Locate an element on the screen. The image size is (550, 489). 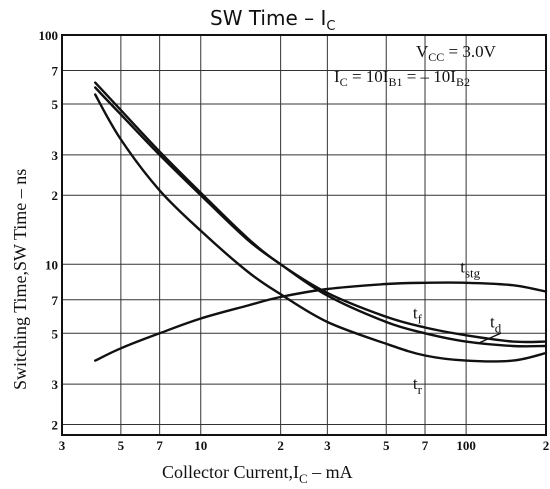
x-axis-label: Collector Current,IC – mA is located at coordinates (257, 474).